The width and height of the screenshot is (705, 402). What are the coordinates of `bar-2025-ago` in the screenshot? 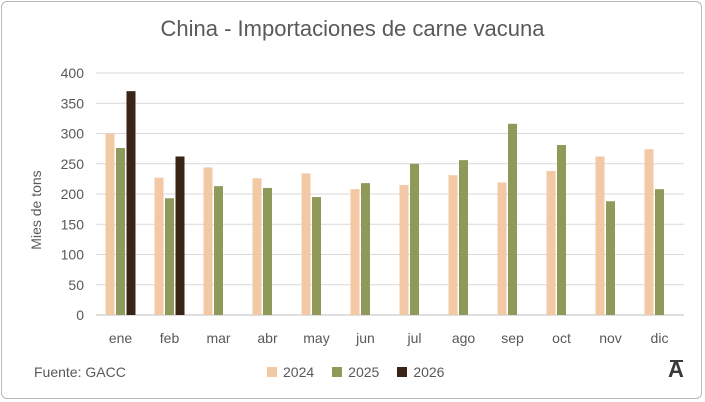 It's located at (463, 237).